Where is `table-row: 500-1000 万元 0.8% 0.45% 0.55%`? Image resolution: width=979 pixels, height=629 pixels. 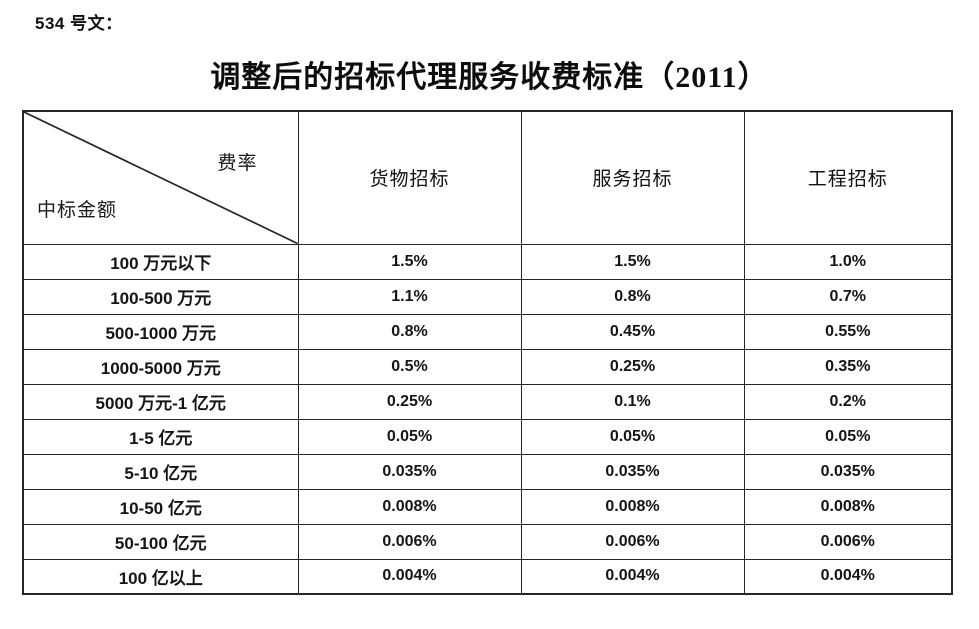
table-row: 500-1000 万元 0.8% 0.45% 0.55% is located at coordinates (487, 331).